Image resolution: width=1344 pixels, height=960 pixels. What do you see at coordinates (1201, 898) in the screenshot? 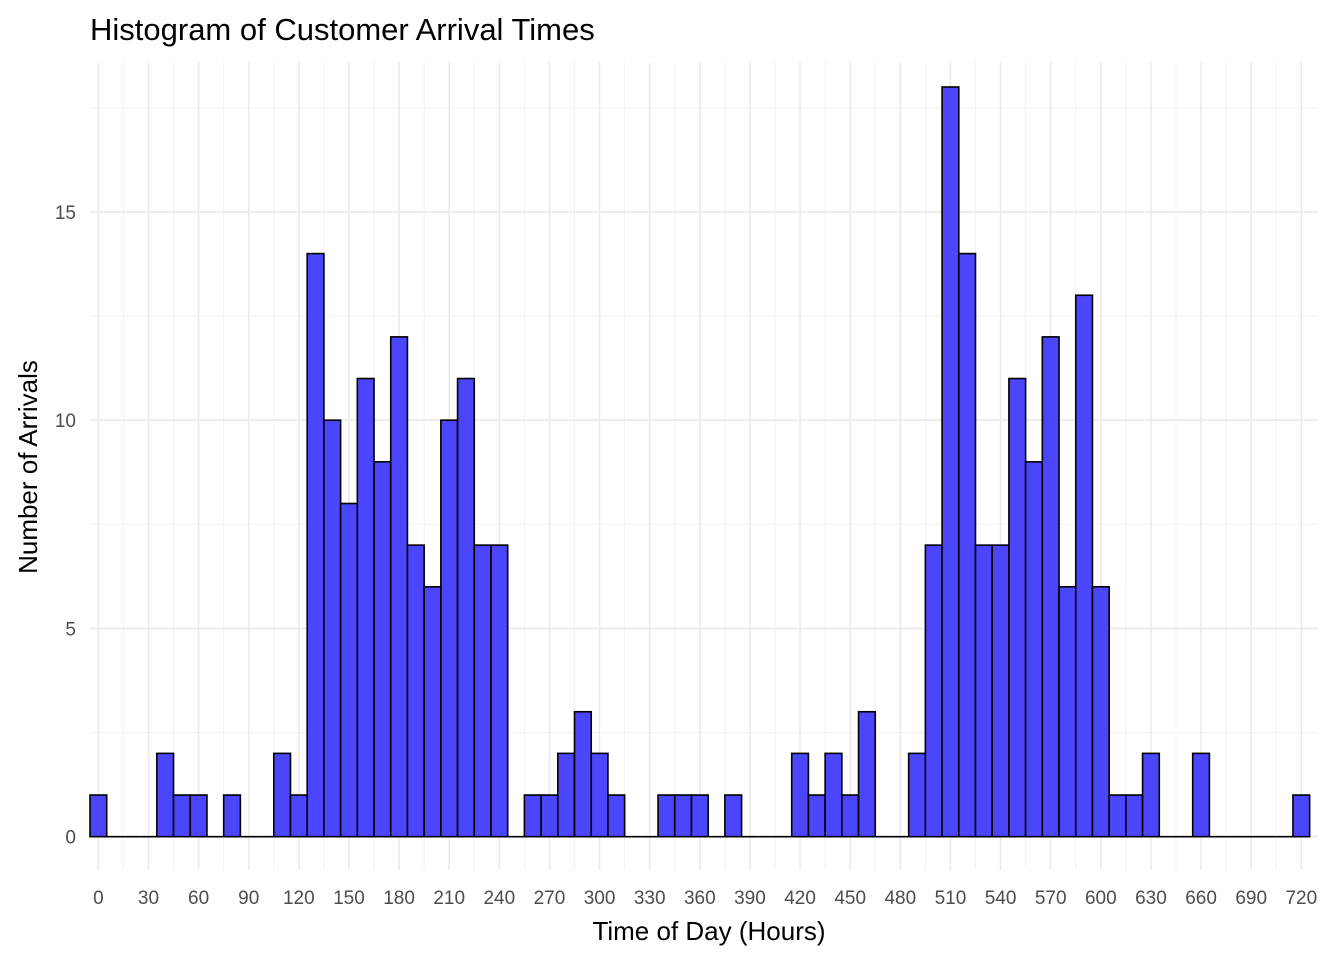
I see `x-tick-label: 660` at bounding box center [1201, 898].